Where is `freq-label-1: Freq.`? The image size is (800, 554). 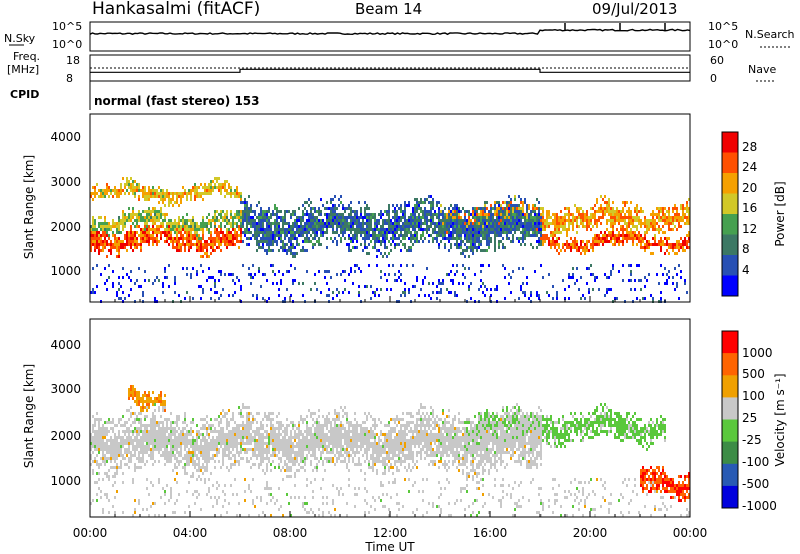
freq-label-1: Freq. is located at coordinates (26, 56).